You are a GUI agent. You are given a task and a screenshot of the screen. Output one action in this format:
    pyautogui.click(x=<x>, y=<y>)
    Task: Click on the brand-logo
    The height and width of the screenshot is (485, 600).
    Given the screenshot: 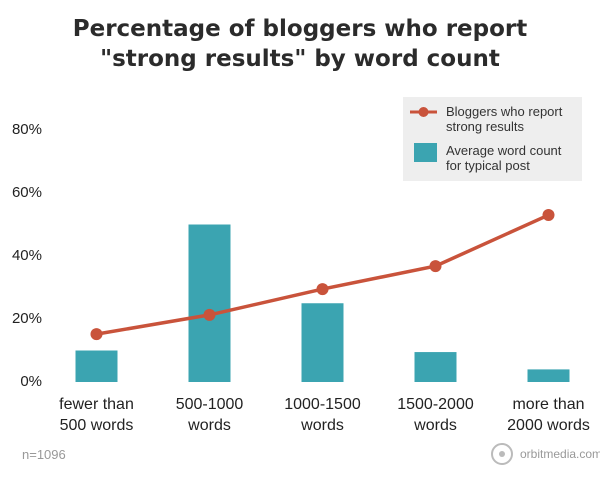 What is the action you would take?
    pyautogui.click(x=502, y=454)
    